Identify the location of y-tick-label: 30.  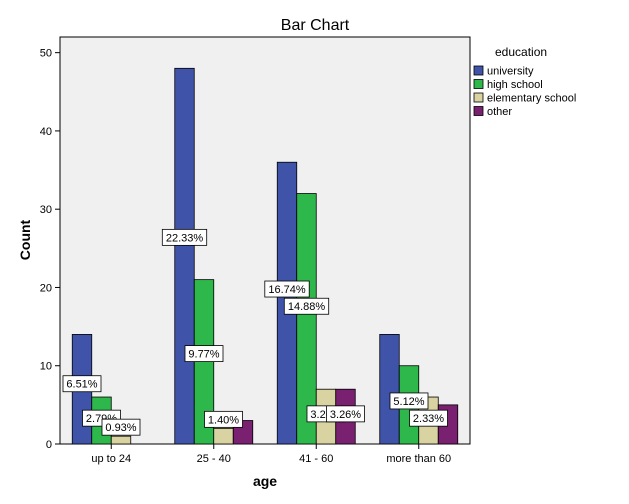
(46, 210).